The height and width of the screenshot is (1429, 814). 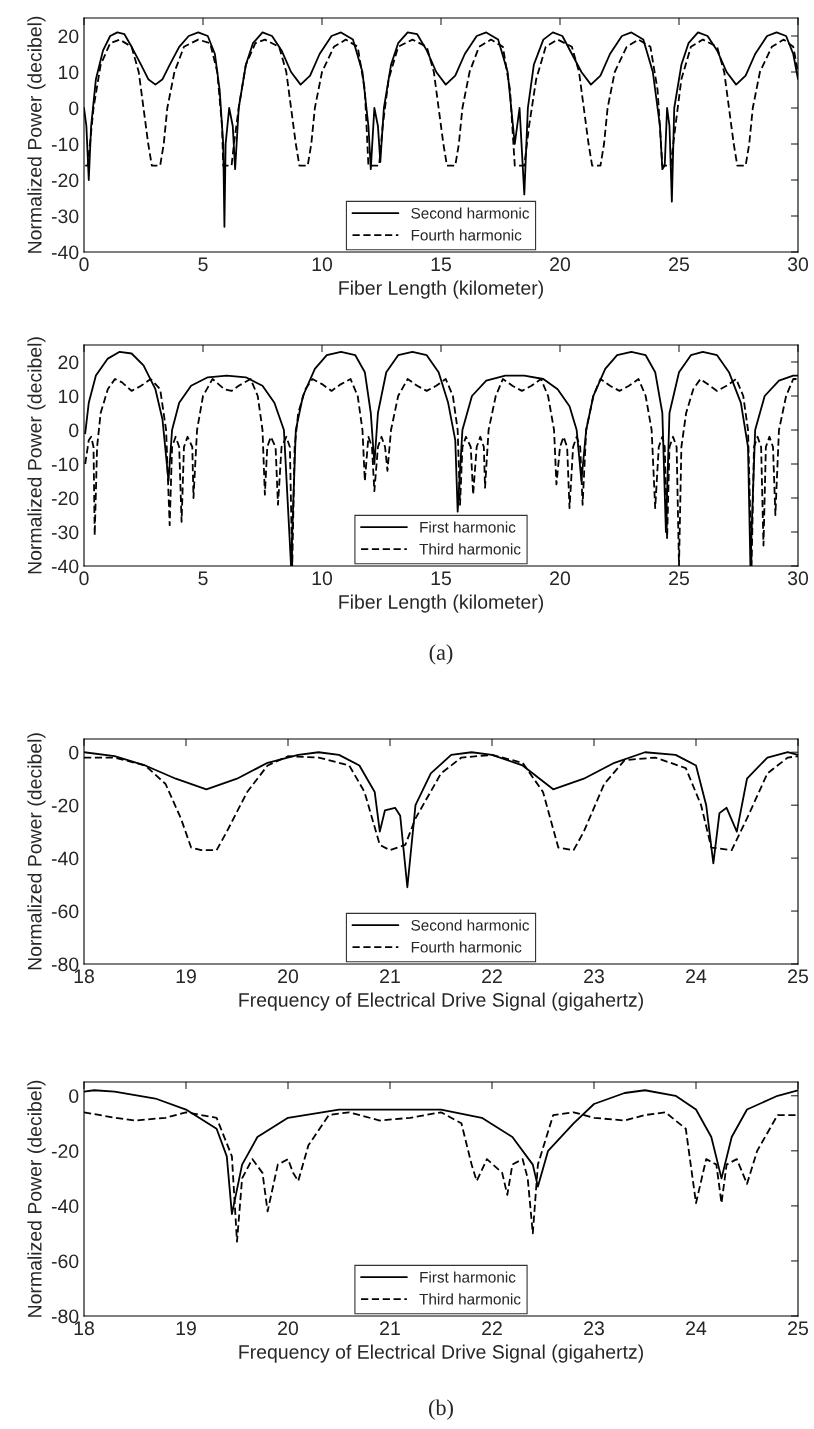 What do you see at coordinates (441, 1409) in the screenshot?
I see `text: (b)` at bounding box center [441, 1409].